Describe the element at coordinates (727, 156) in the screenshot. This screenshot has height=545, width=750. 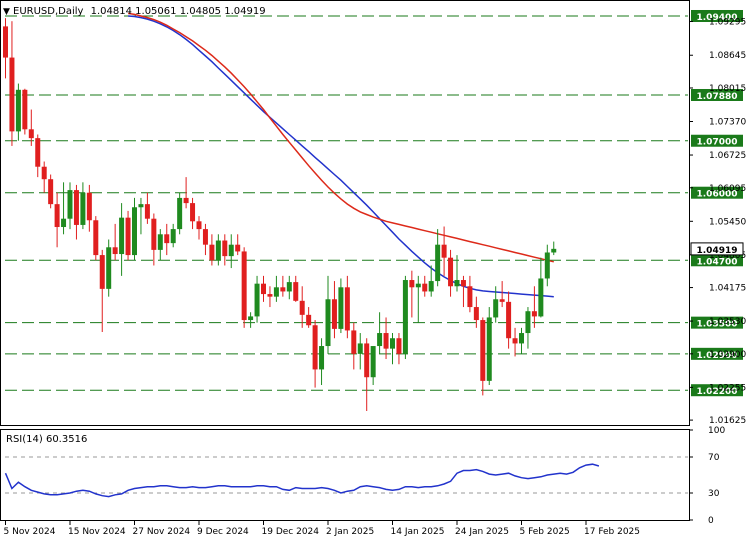
I see `price-tick-label: 1.06725` at that location.